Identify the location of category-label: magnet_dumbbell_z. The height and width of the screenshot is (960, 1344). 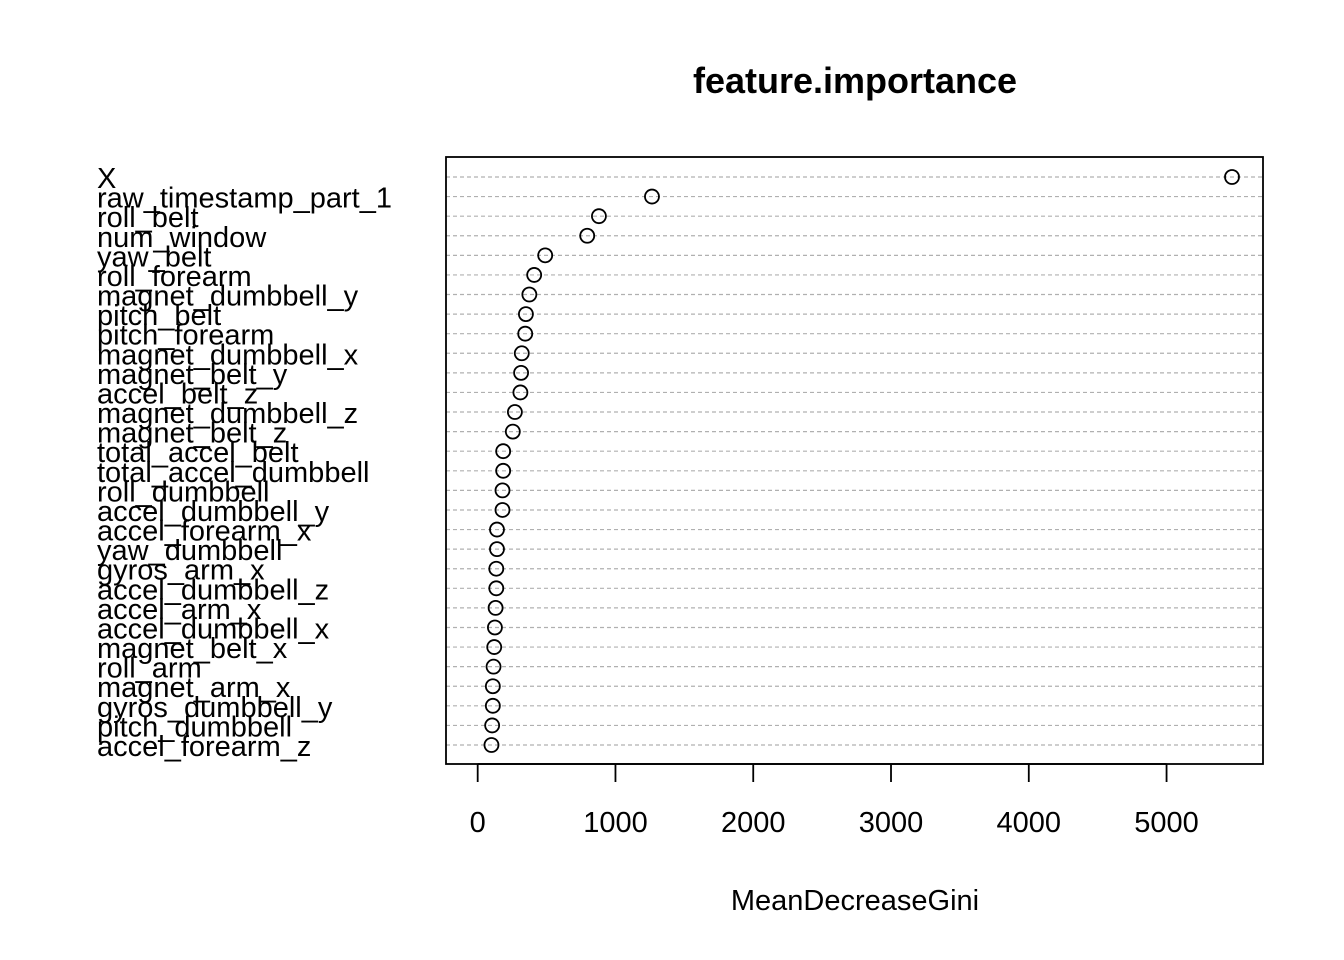
(227, 414).